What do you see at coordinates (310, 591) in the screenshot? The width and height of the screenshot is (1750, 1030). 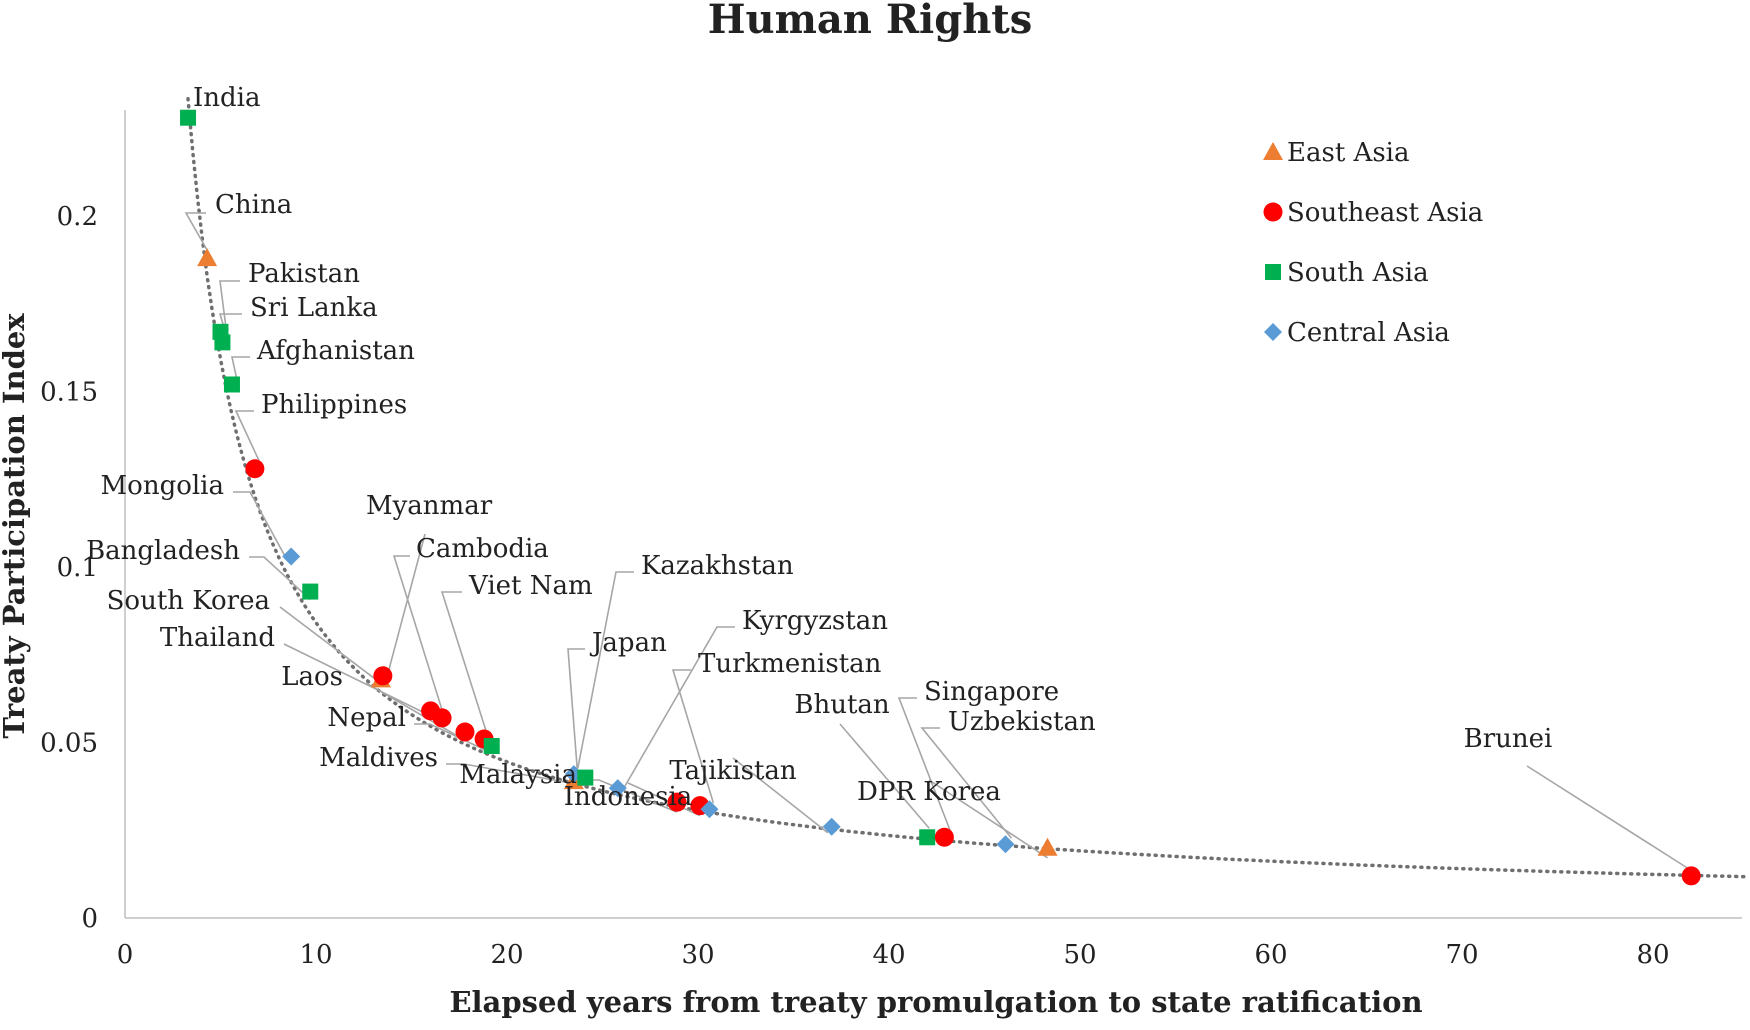 I see `data-point-bangladesh` at bounding box center [310, 591].